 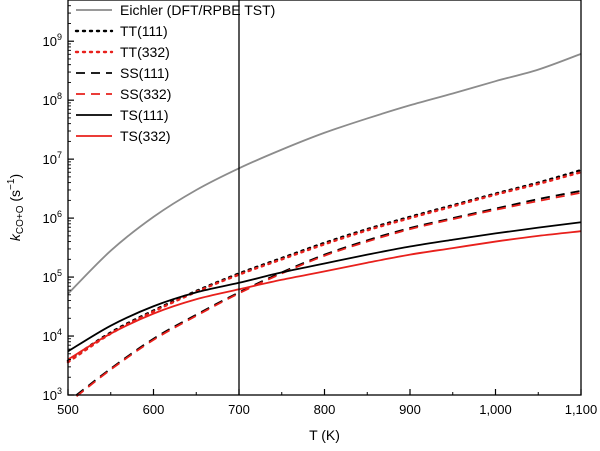 I want to click on legend-label: TT(332), so click(x=145, y=52).